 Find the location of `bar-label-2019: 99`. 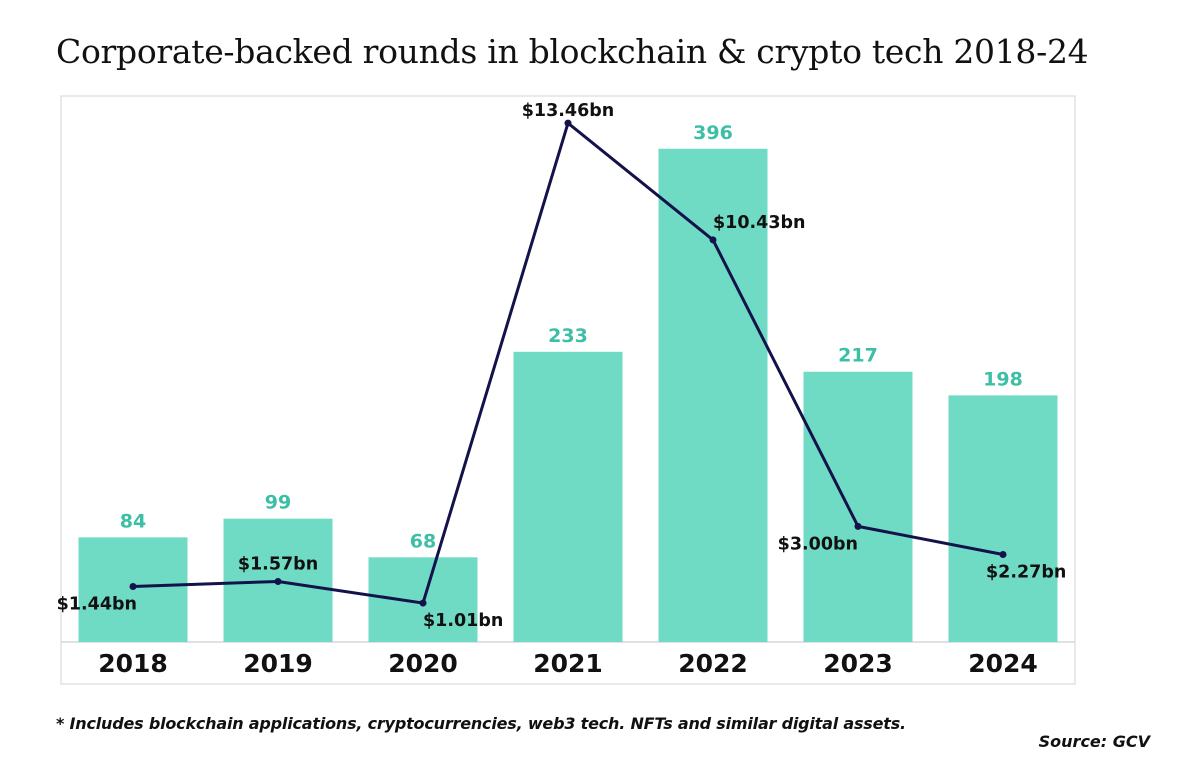

bar-label-2019: 99 is located at coordinates (278, 503).